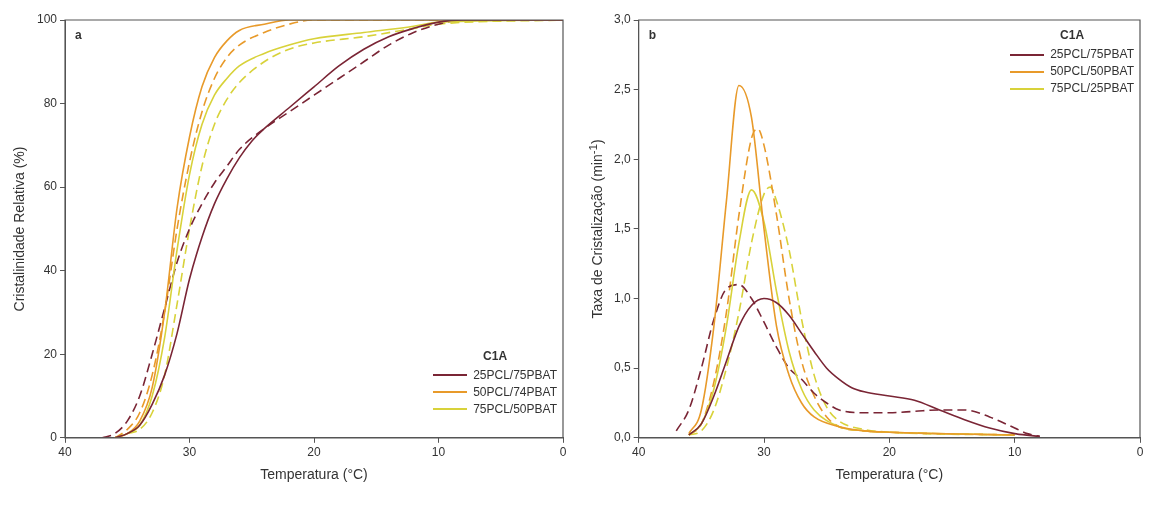  What do you see at coordinates (50, 269) in the screenshot?
I see `y-tick-label: 40` at bounding box center [50, 269].